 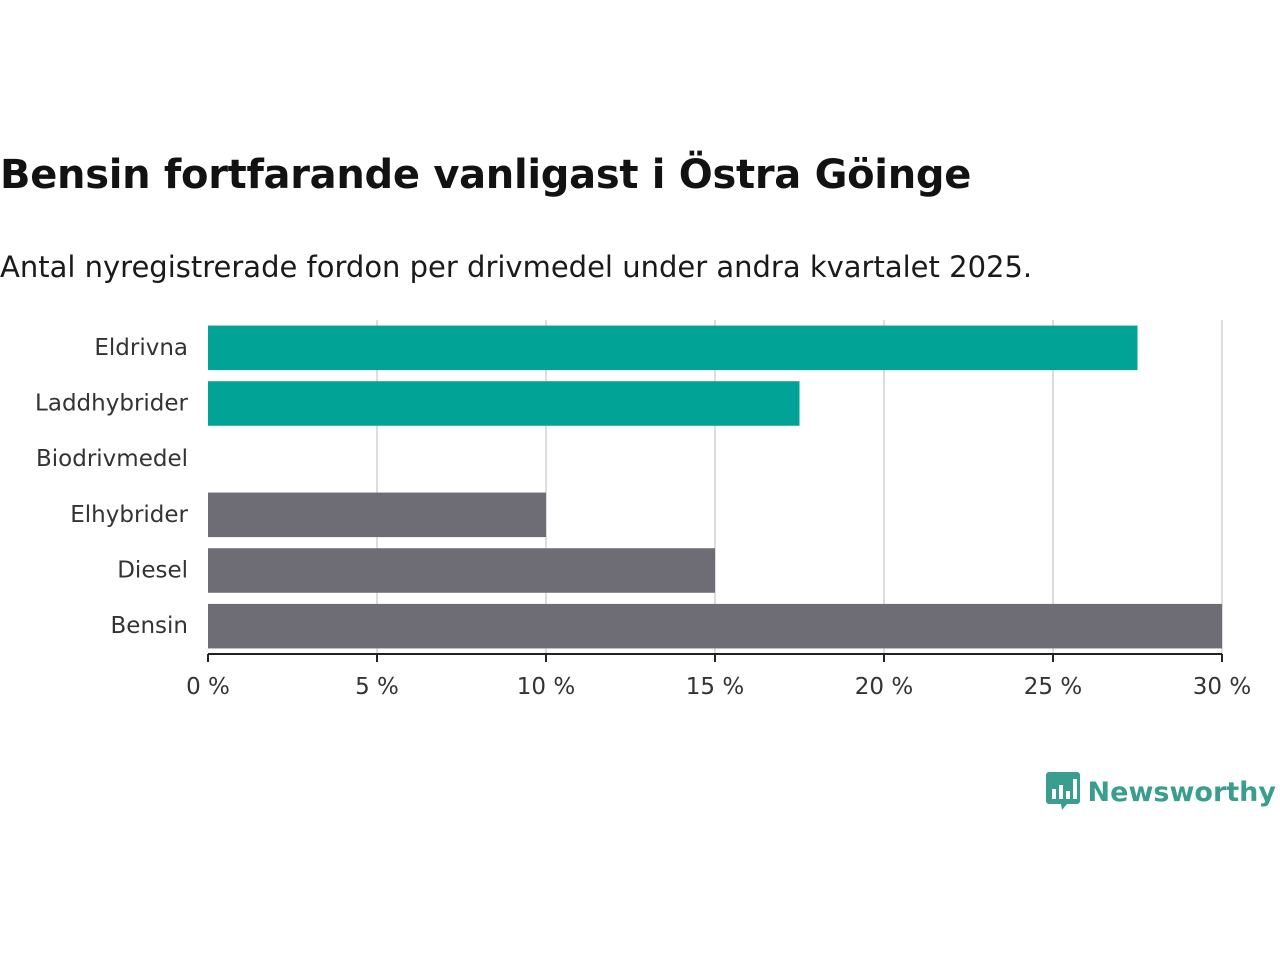 I want to click on brand-logo: Newsworthy, so click(x=1160, y=792).